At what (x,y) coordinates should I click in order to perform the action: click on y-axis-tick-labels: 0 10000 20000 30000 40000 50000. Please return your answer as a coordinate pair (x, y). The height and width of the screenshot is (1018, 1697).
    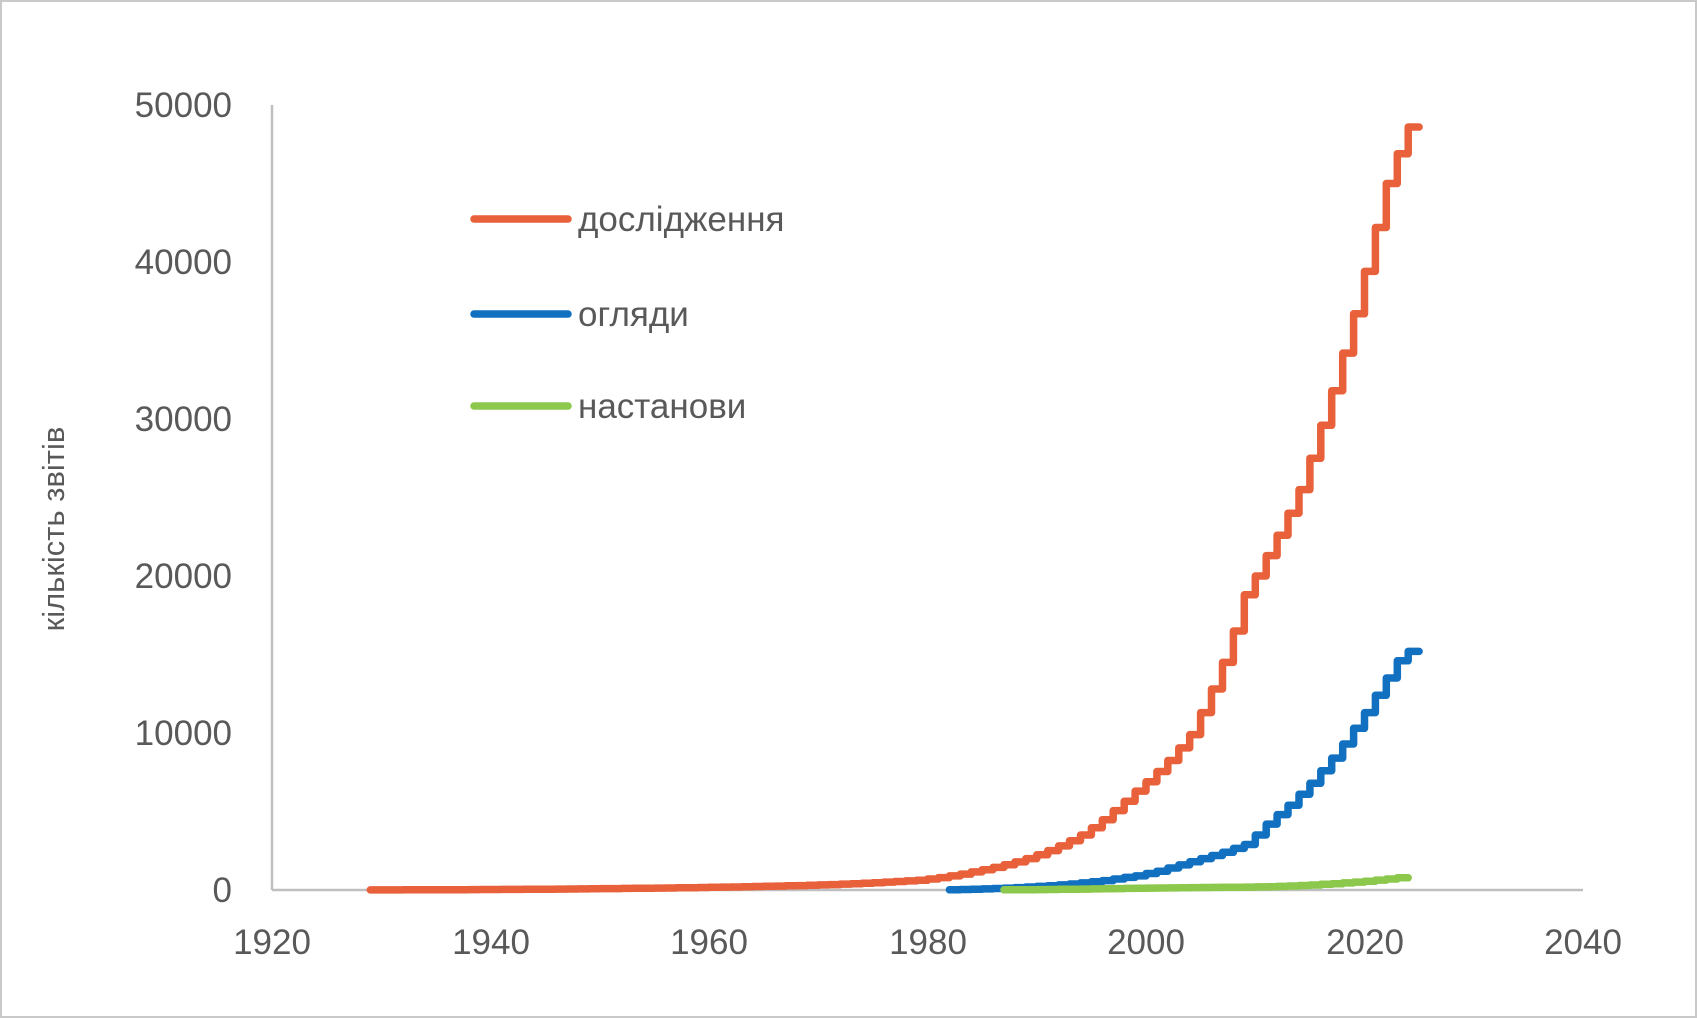
    Looking at the image, I should click on (183, 498).